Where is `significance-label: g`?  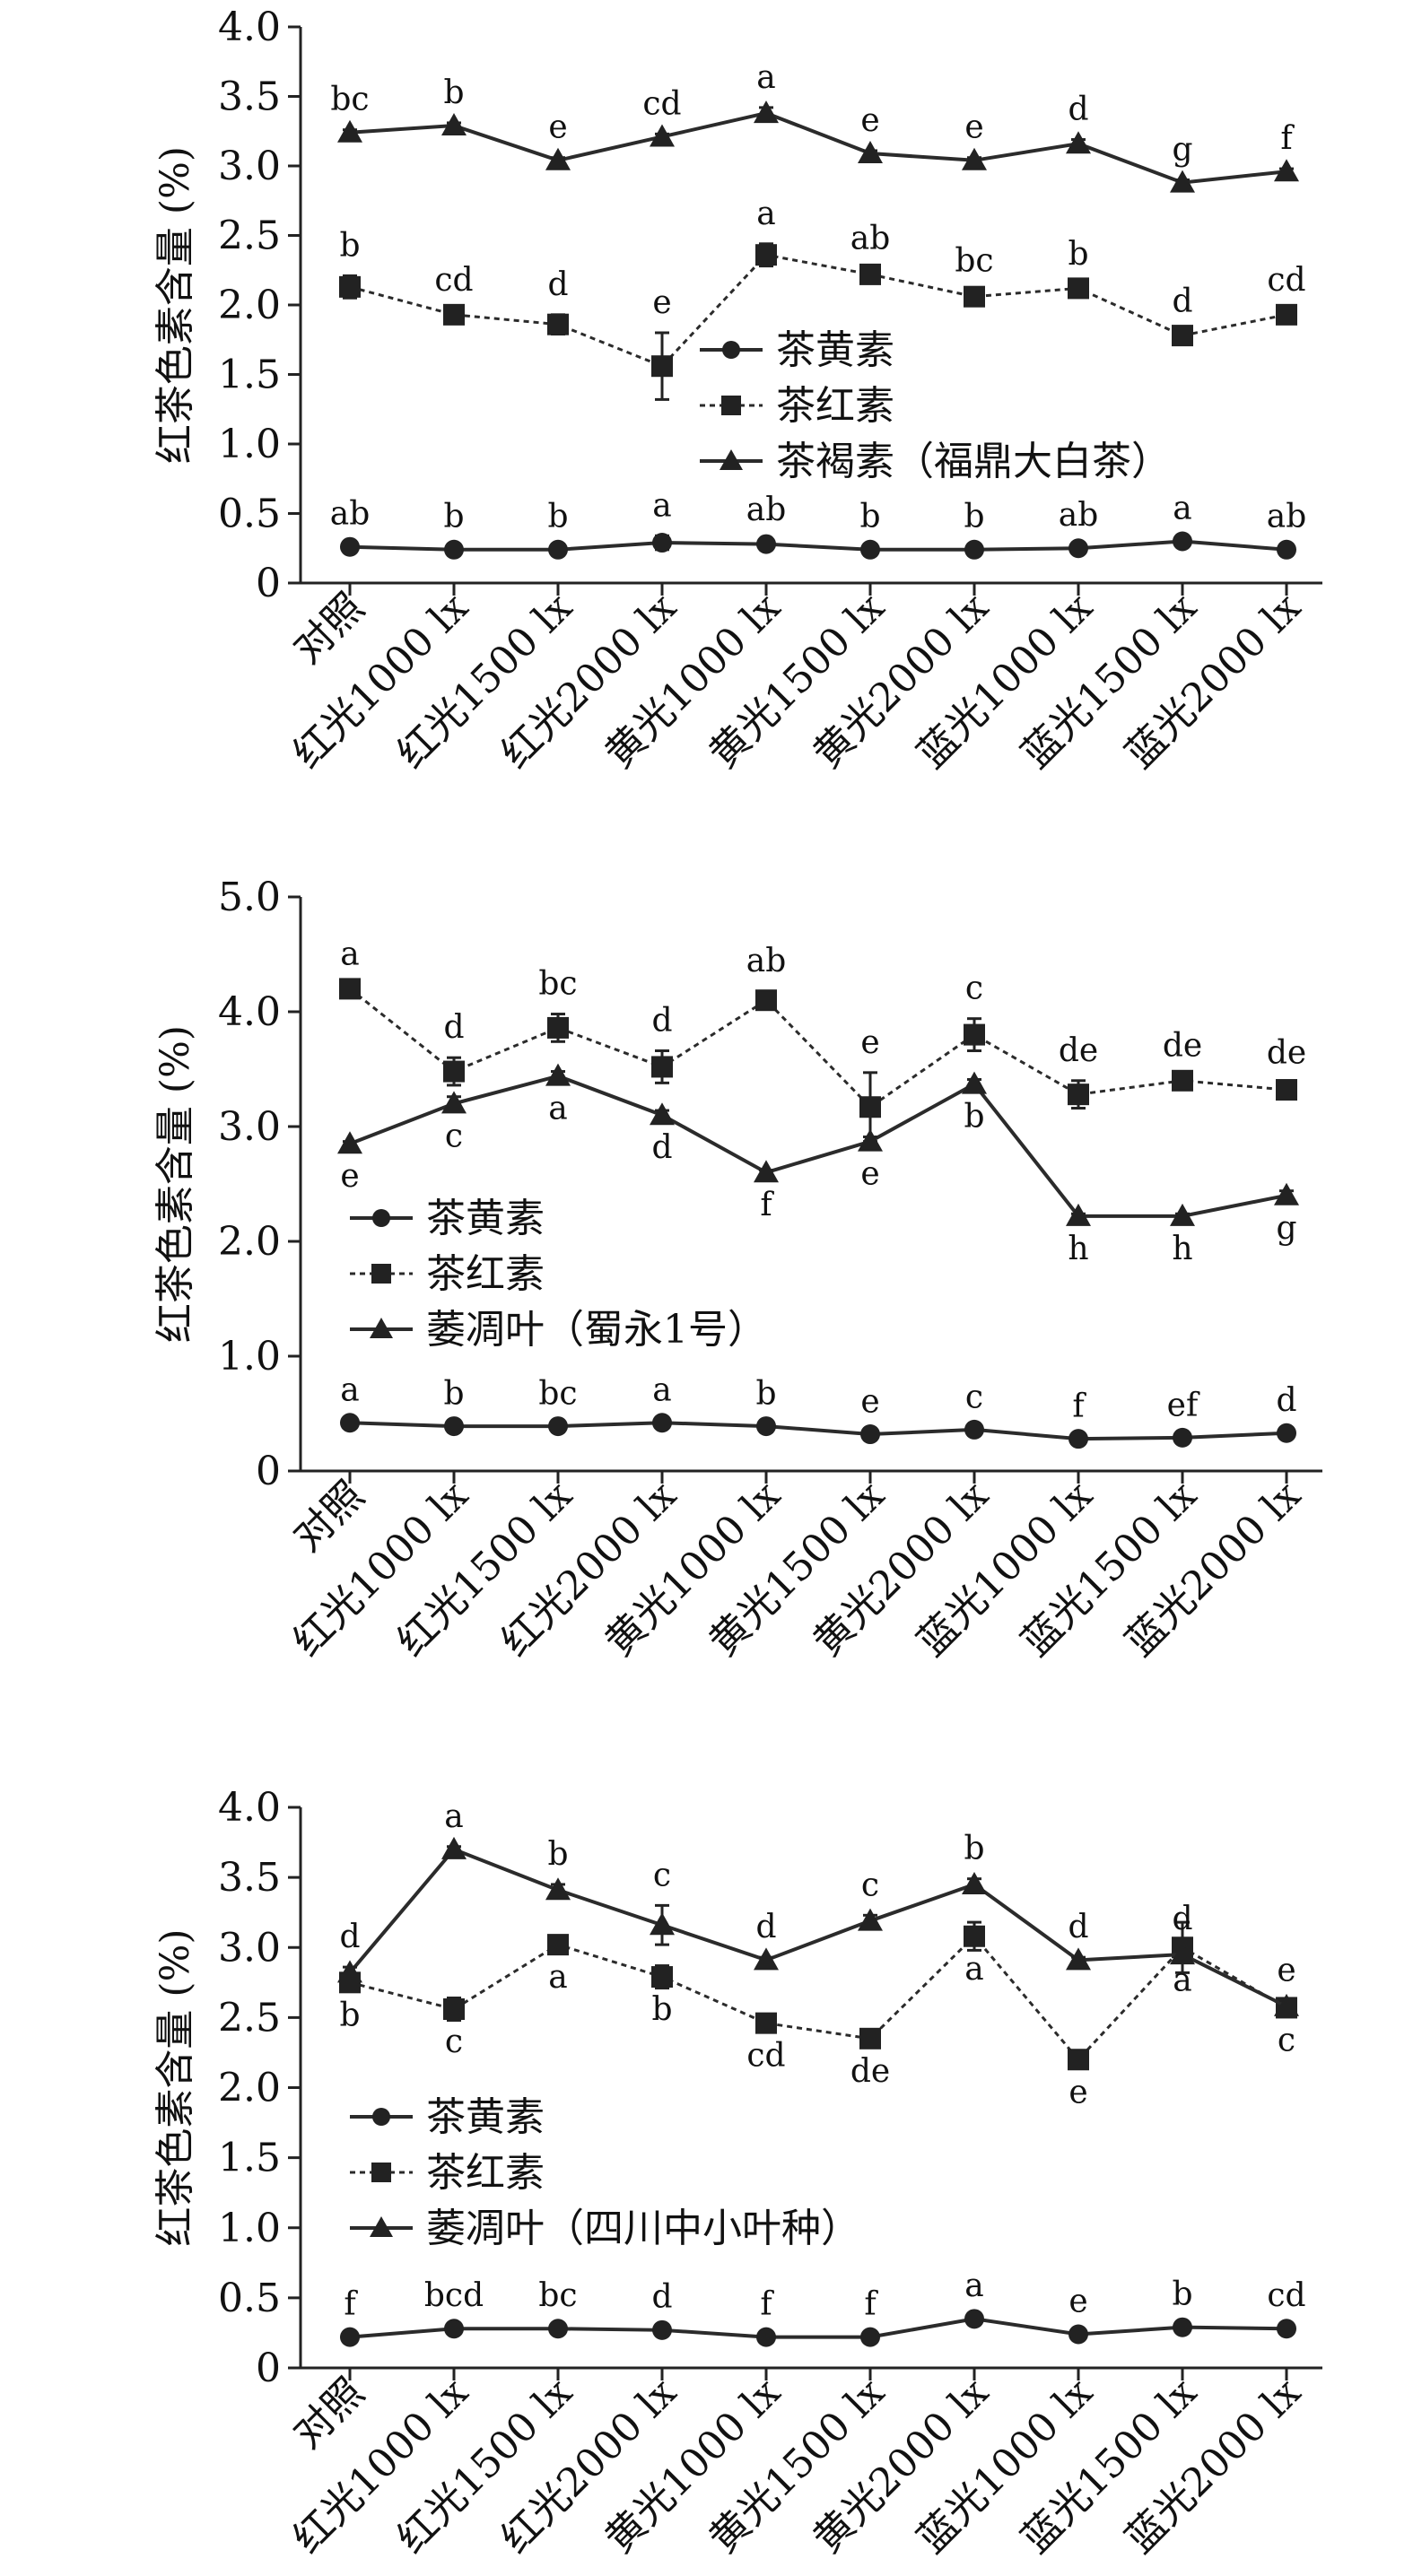
significance-label: g is located at coordinates (1182, 150).